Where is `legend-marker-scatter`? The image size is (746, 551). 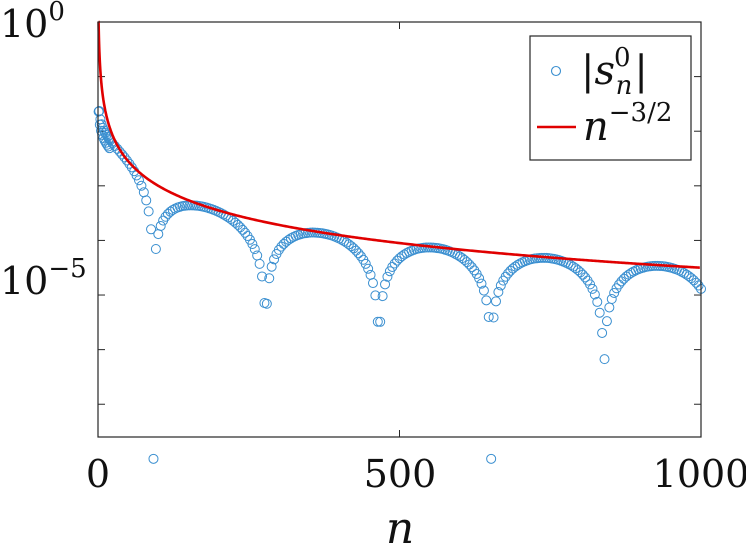
legend-marker-scatter is located at coordinates (556, 71).